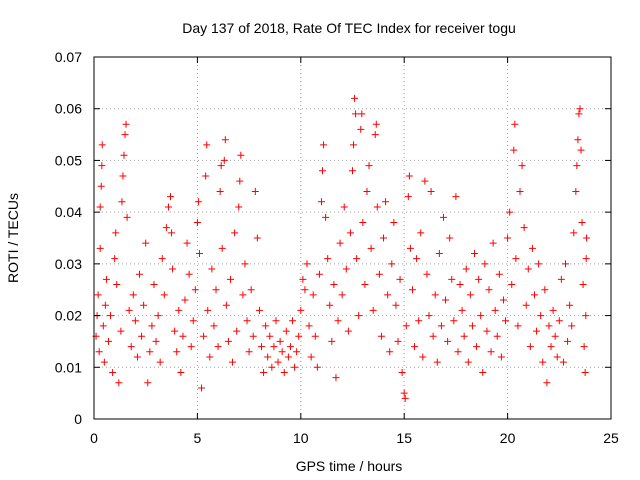  I want to click on x-axis-label: GPS time / hours, so click(349, 466).